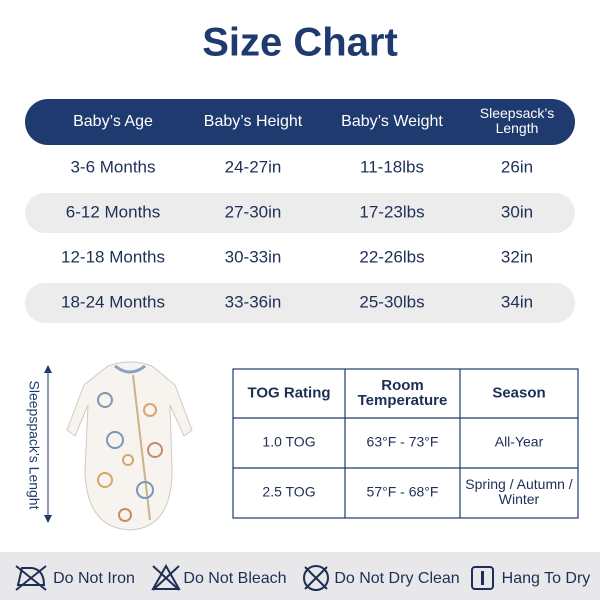  Describe the element at coordinates (517, 166) in the screenshot. I see `size-cell: 26in` at that location.